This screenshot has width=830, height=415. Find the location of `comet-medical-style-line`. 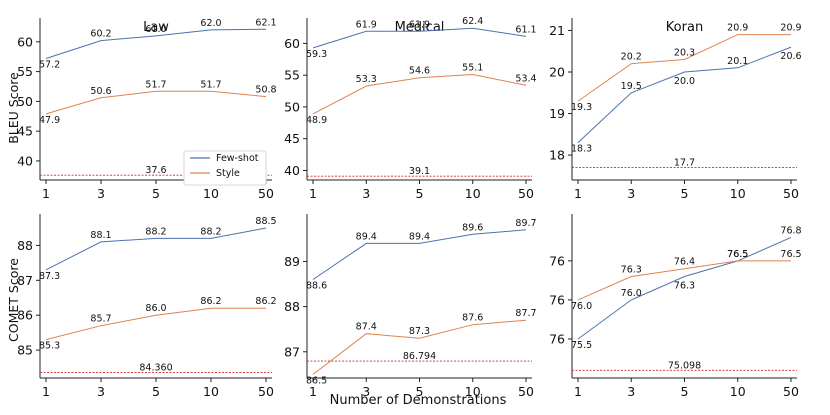

comet-medical-style-line is located at coordinates (419, 347).